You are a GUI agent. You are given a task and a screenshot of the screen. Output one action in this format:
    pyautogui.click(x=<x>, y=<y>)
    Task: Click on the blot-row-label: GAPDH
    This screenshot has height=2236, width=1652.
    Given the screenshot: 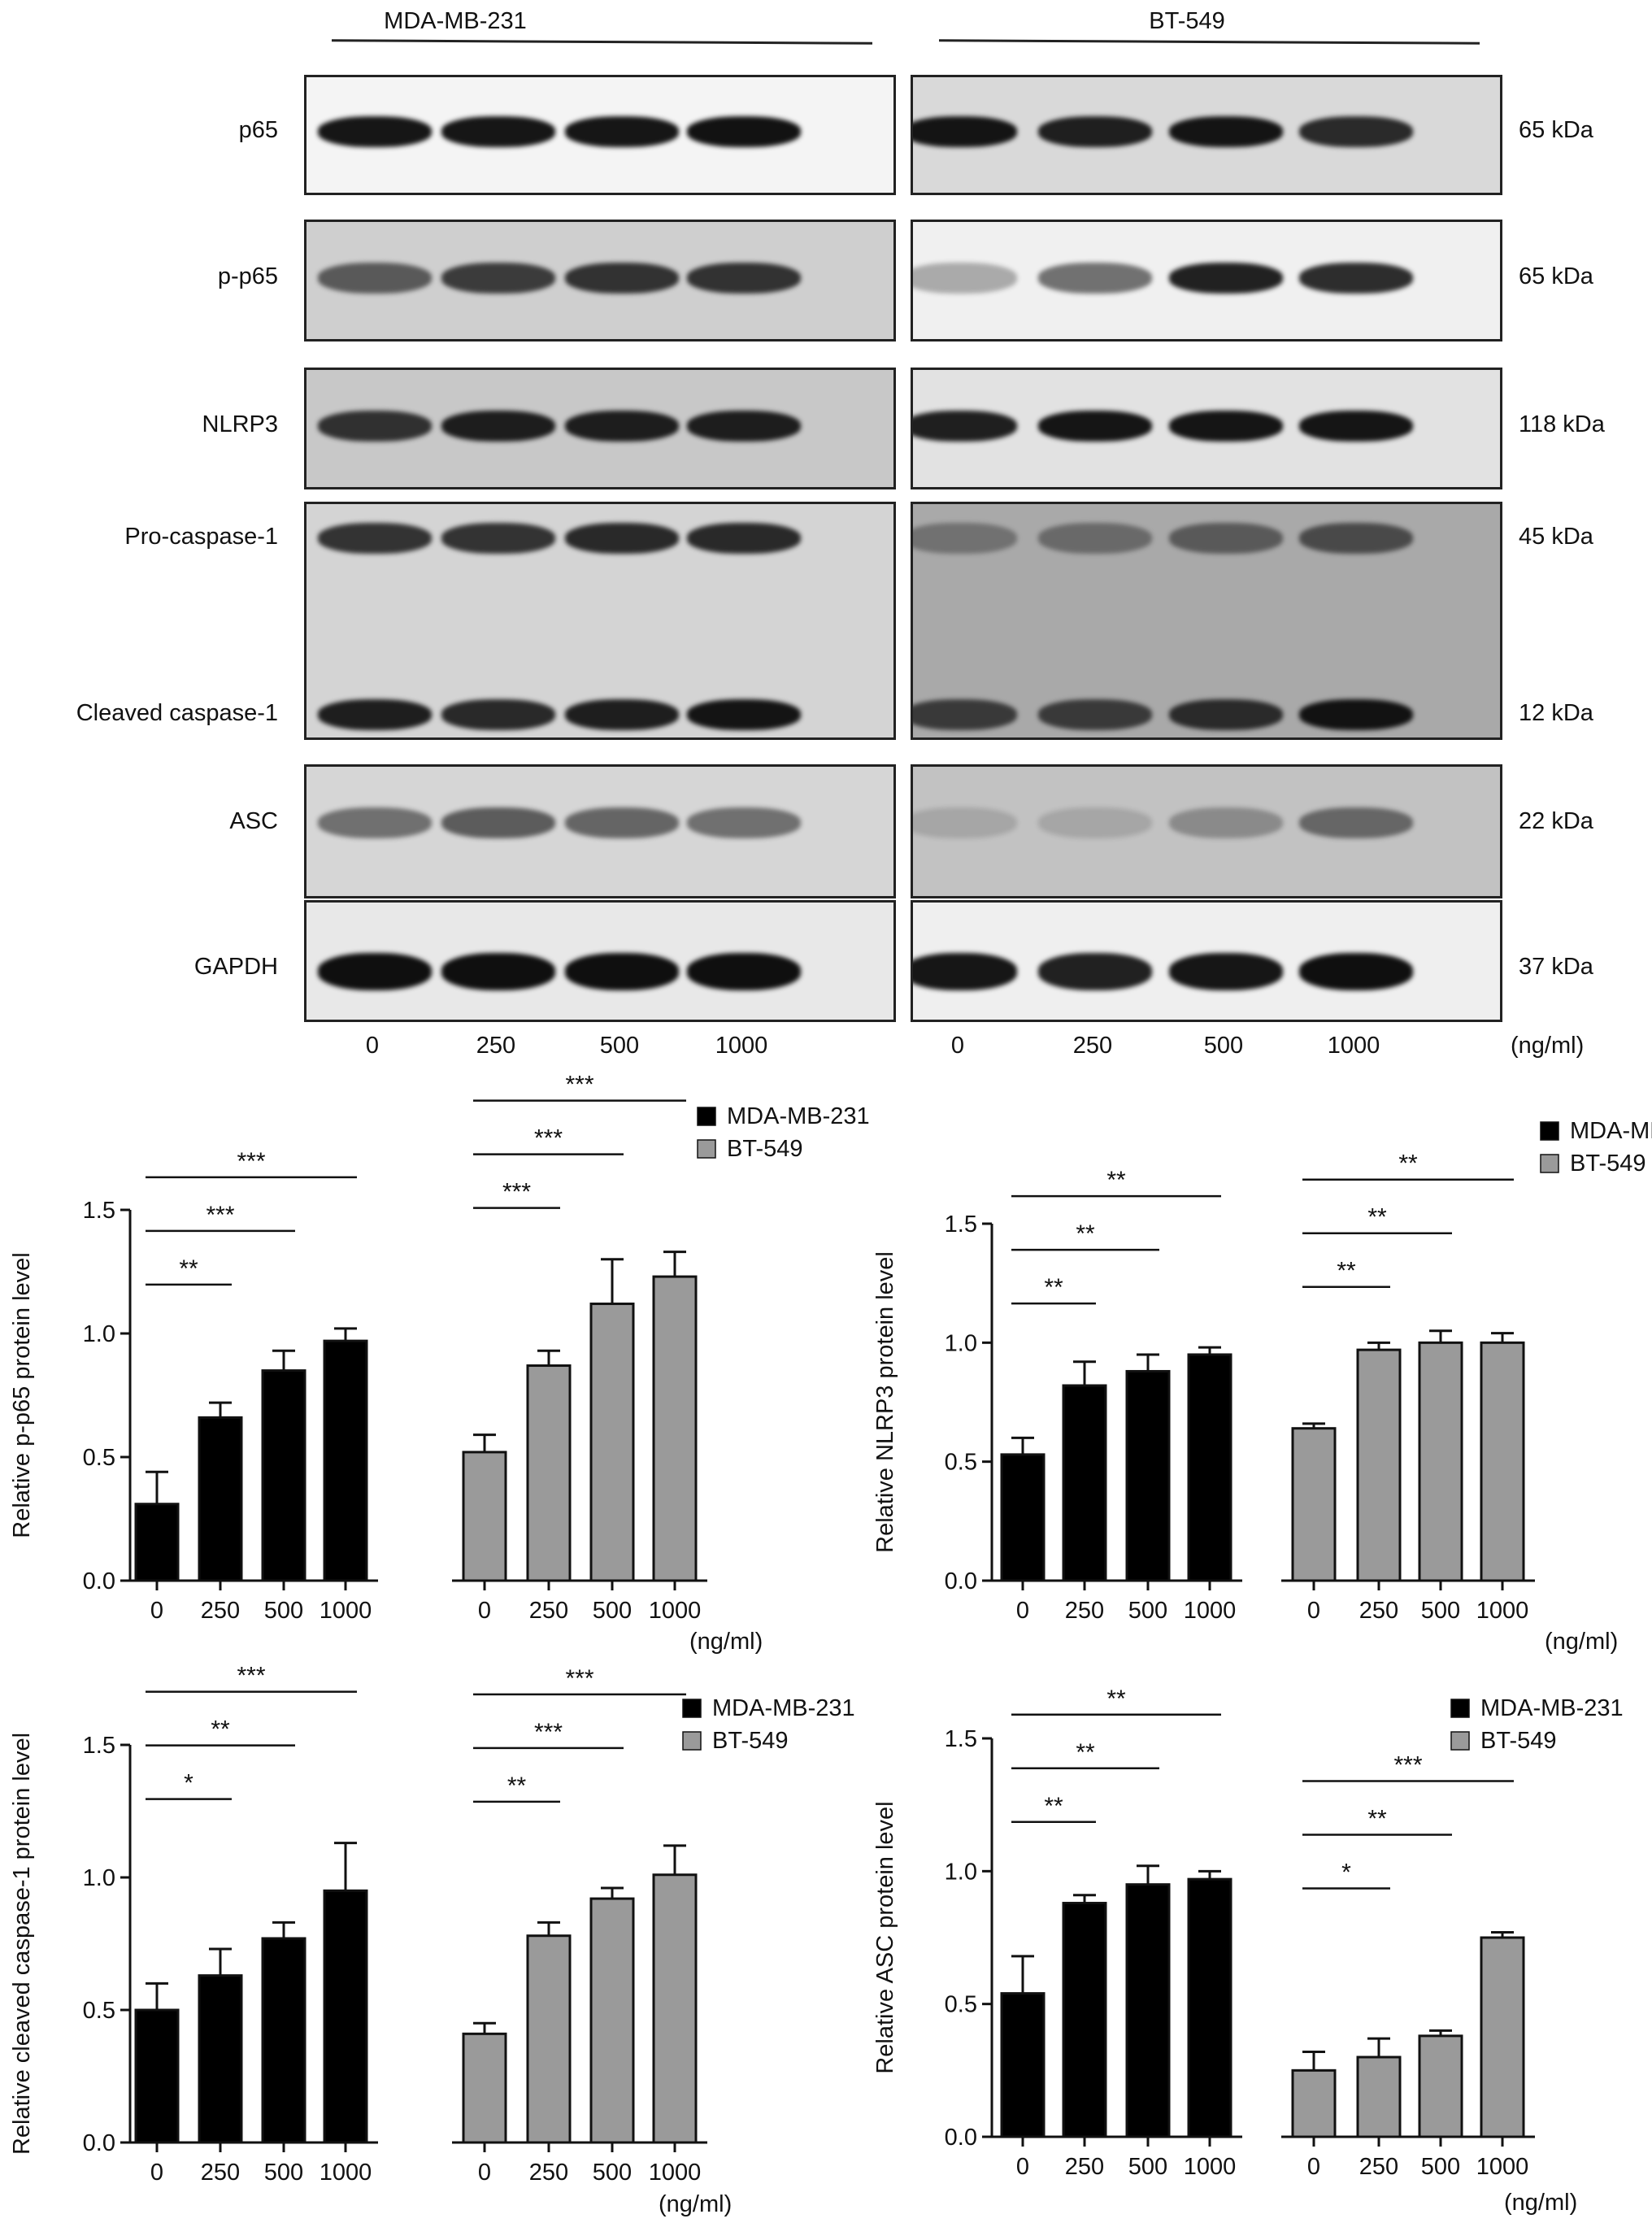 What is the action you would take?
    pyautogui.click(x=235, y=967)
    